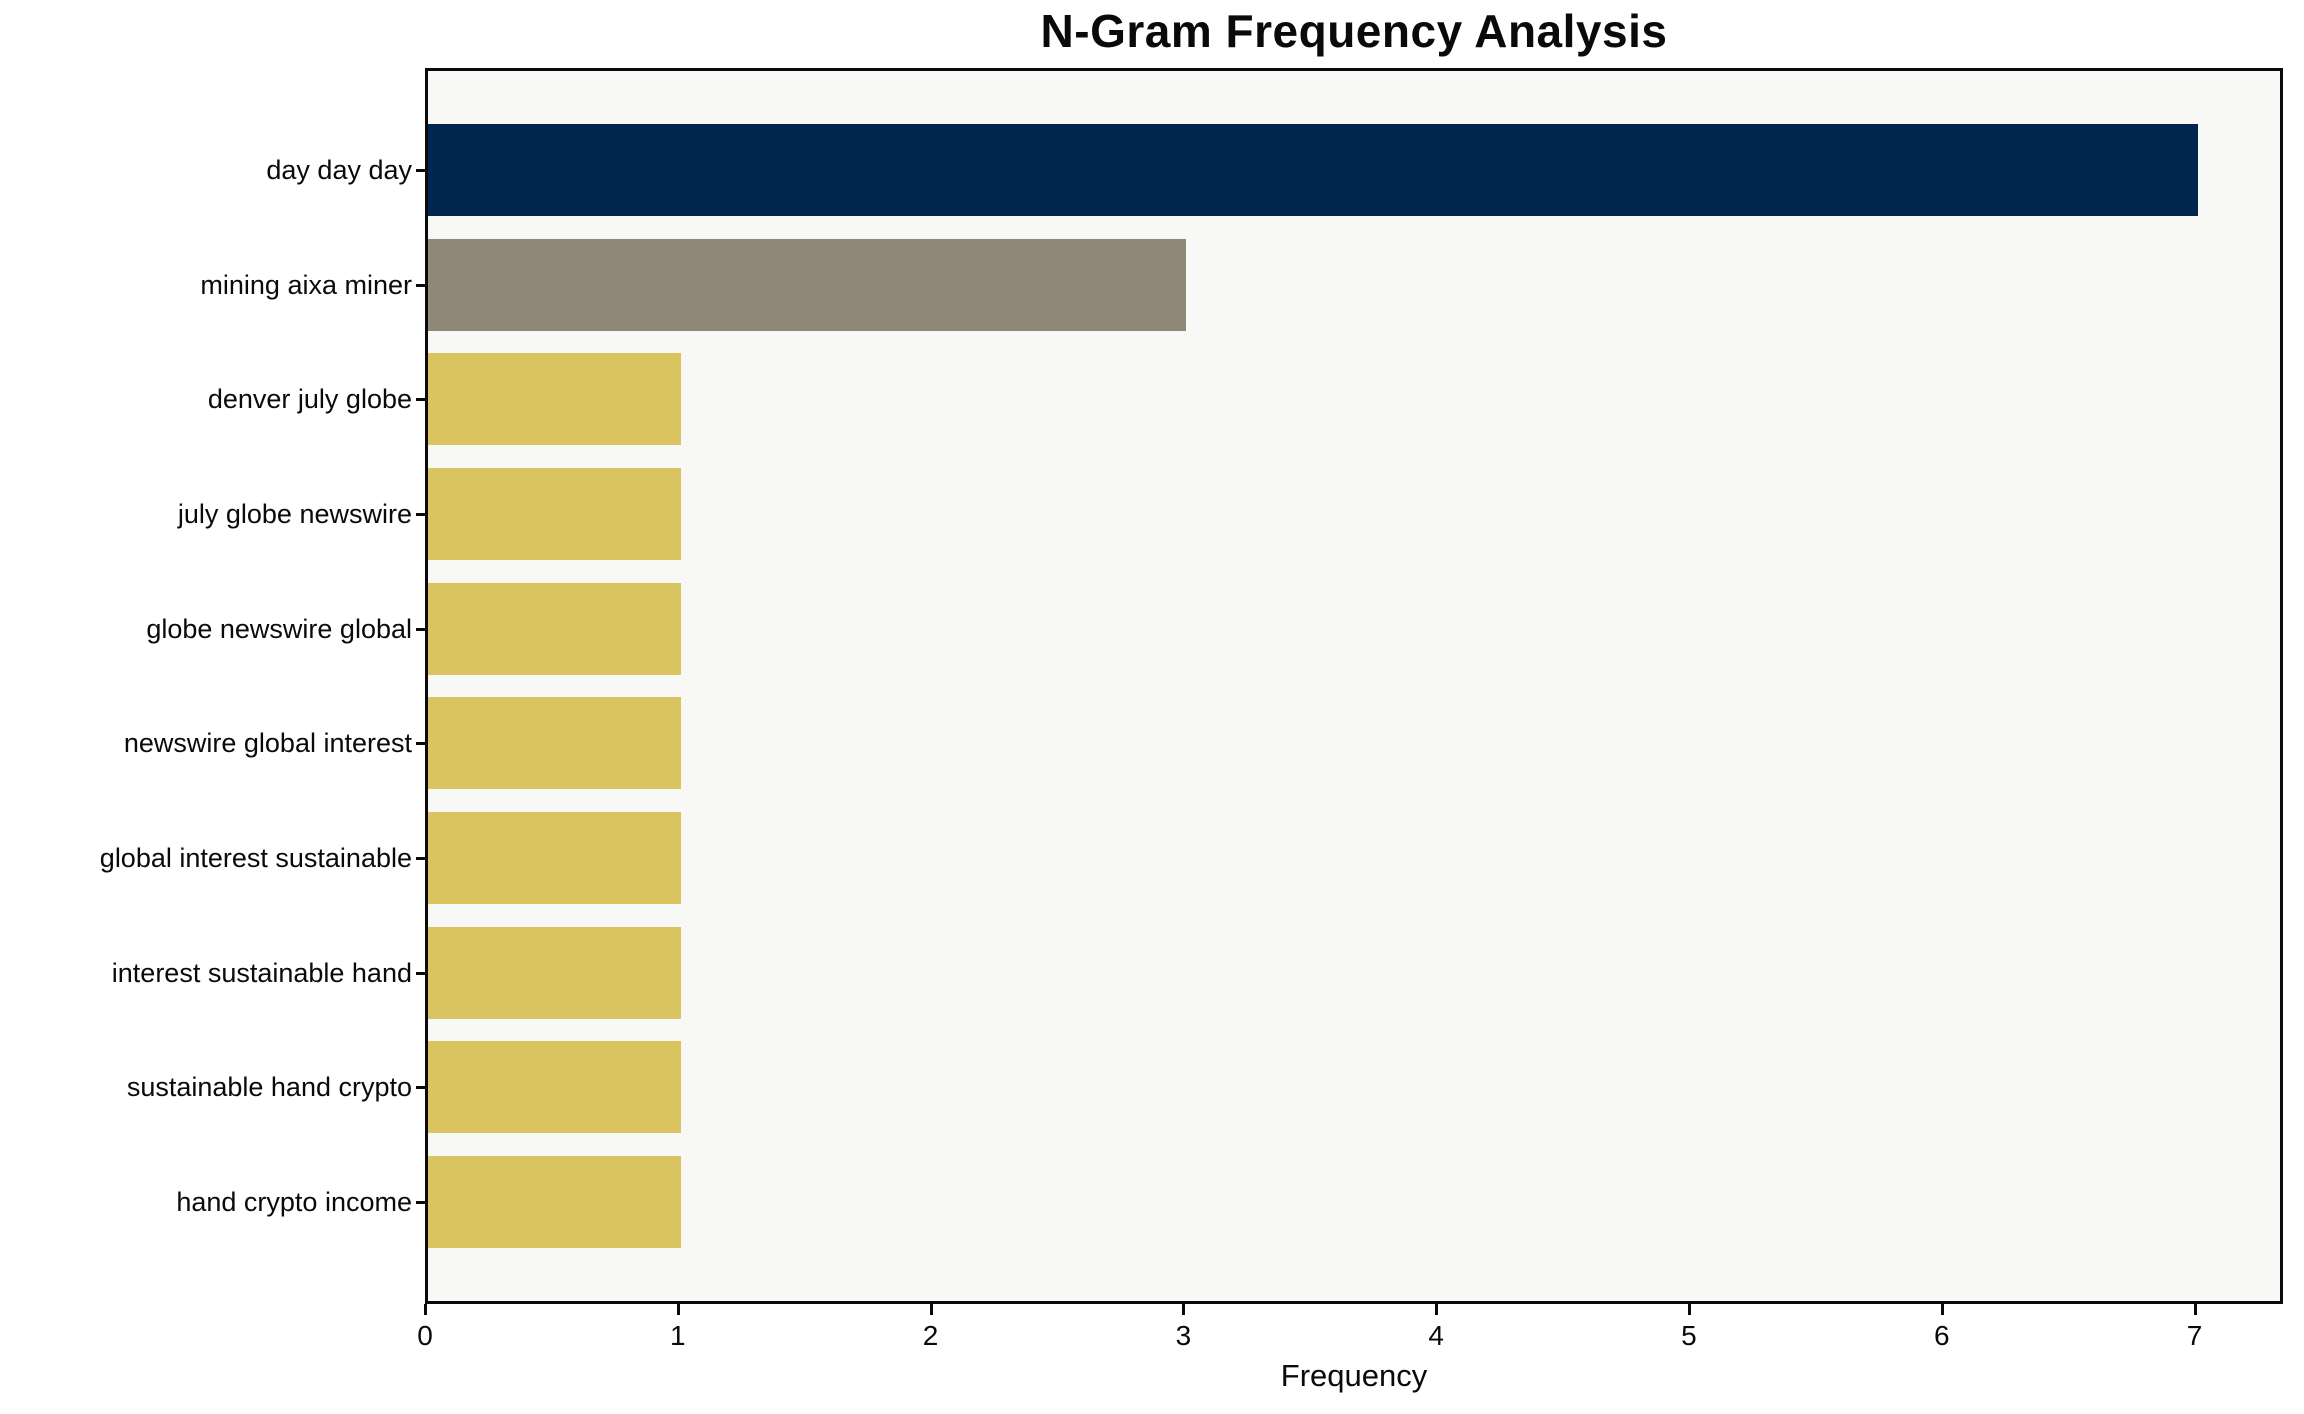  Describe the element at coordinates (269, 1087) in the screenshot. I see `category-label: sustainable hand crypto` at that location.